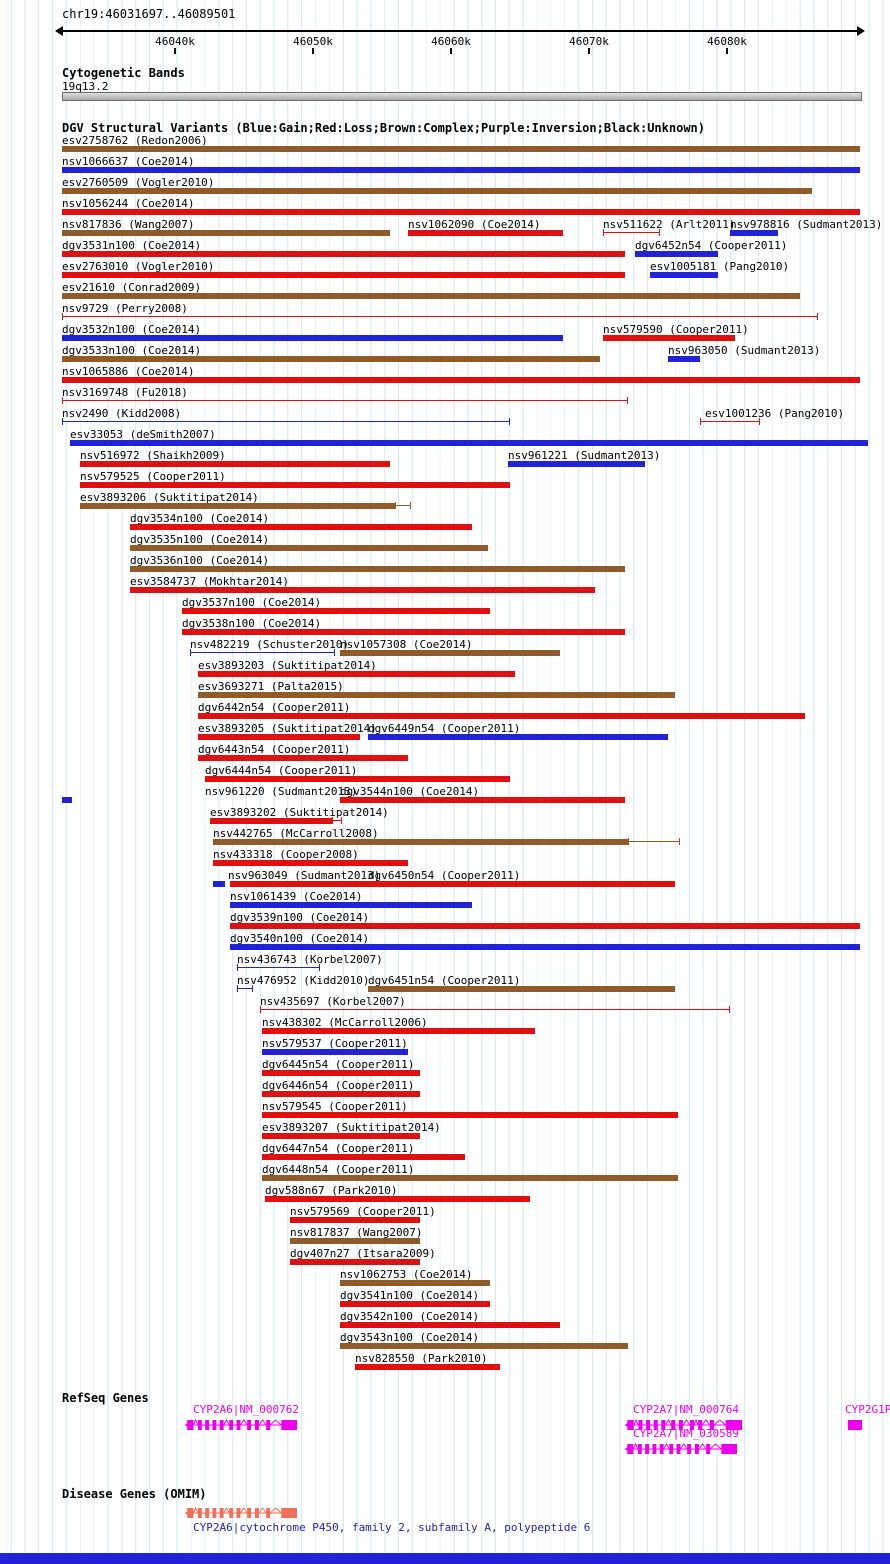 The image size is (890, 1564). What do you see at coordinates (310, 959) in the screenshot?
I see `variant-label: nsv436743 (Korbel2007)` at bounding box center [310, 959].